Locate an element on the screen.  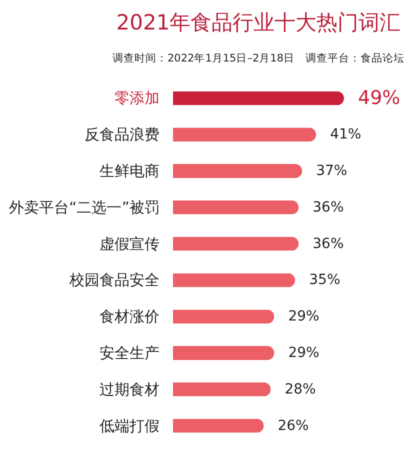
y-tick-label: 过期食材 is located at coordinates (130, 389).